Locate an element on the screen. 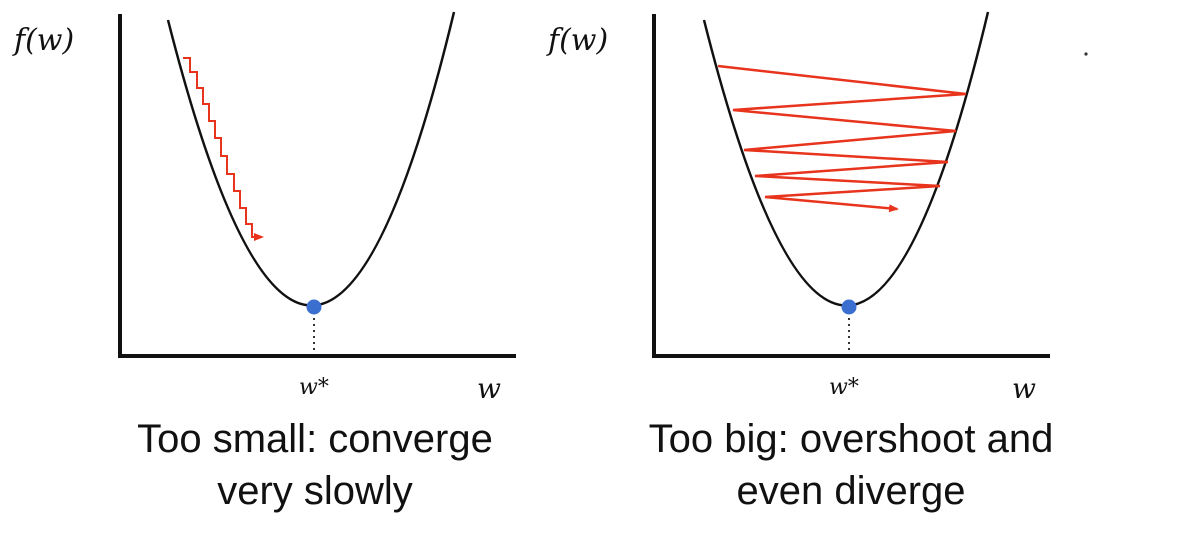 The image size is (1180, 542). right-caption-line2: even diverge is located at coordinates (850, 491).